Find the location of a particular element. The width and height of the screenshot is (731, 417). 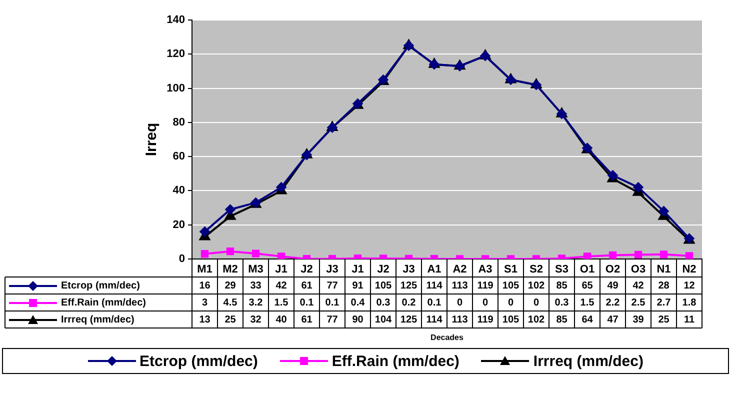

y-tick-label: 60 is located at coordinates (178, 156).